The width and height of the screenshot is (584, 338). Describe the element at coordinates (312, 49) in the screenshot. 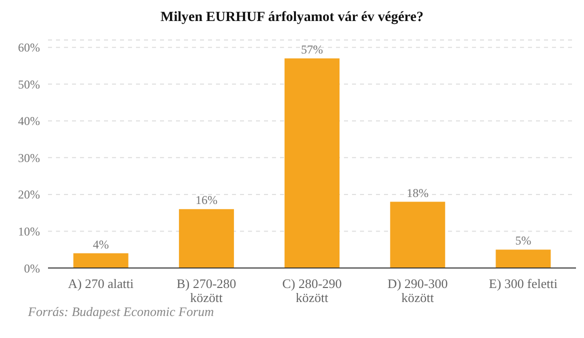

I see `data-label: 57%` at that location.